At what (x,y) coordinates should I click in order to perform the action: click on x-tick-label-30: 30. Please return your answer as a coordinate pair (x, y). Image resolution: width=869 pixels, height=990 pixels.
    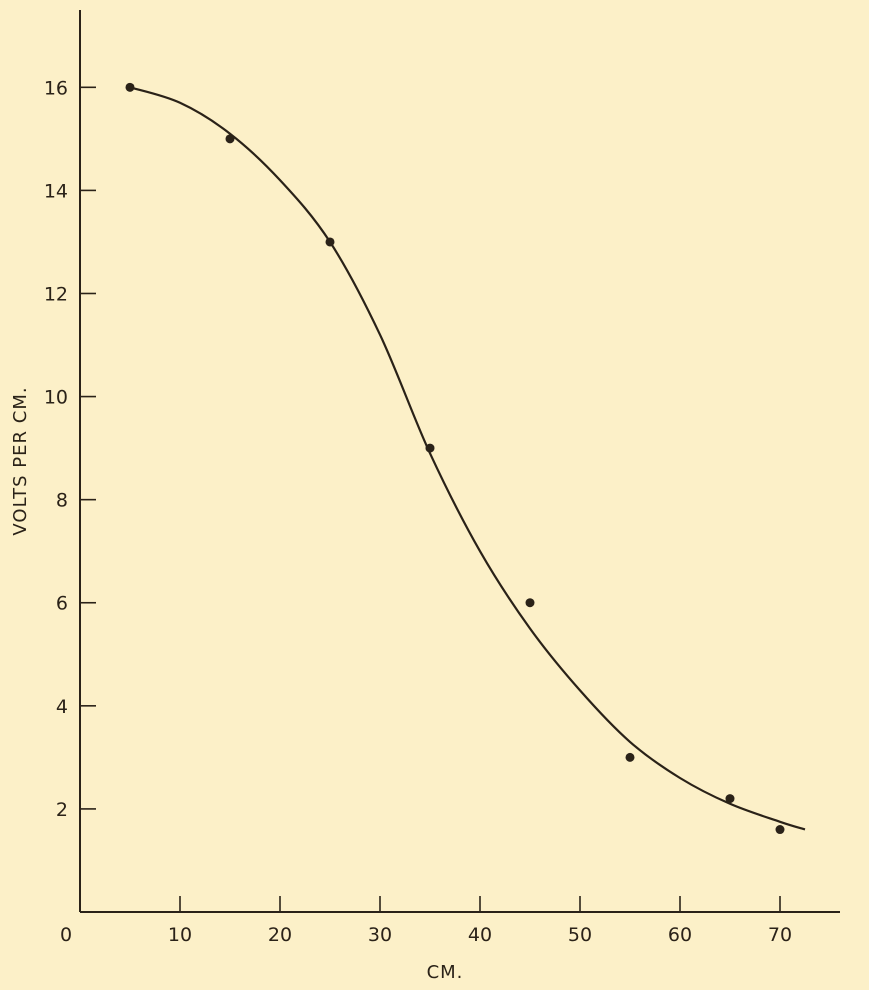
    Looking at the image, I should click on (380, 935).